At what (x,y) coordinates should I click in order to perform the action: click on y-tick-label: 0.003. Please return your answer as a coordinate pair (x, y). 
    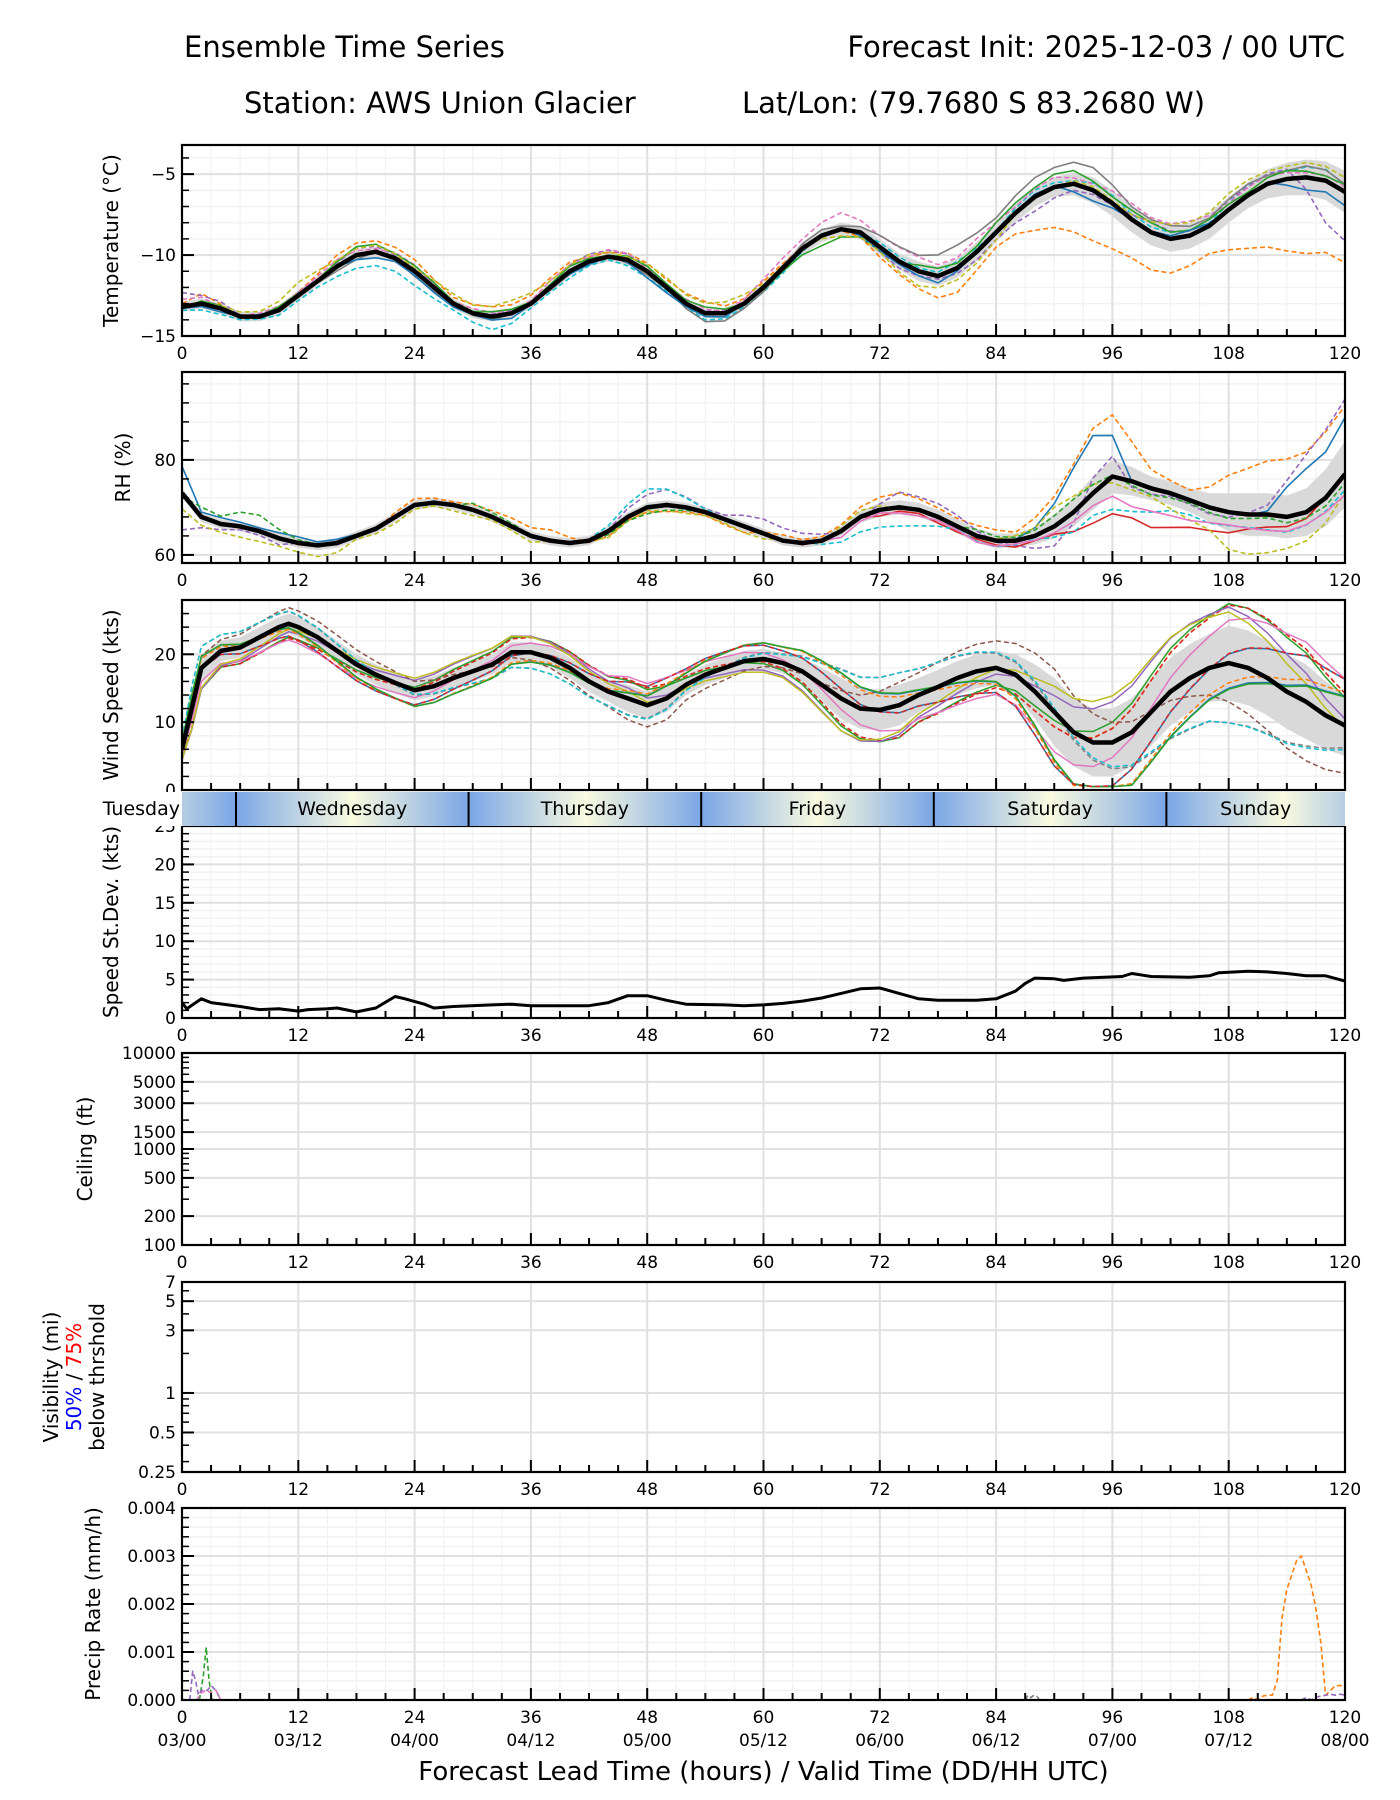
    Looking at the image, I should click on (151, 1557).